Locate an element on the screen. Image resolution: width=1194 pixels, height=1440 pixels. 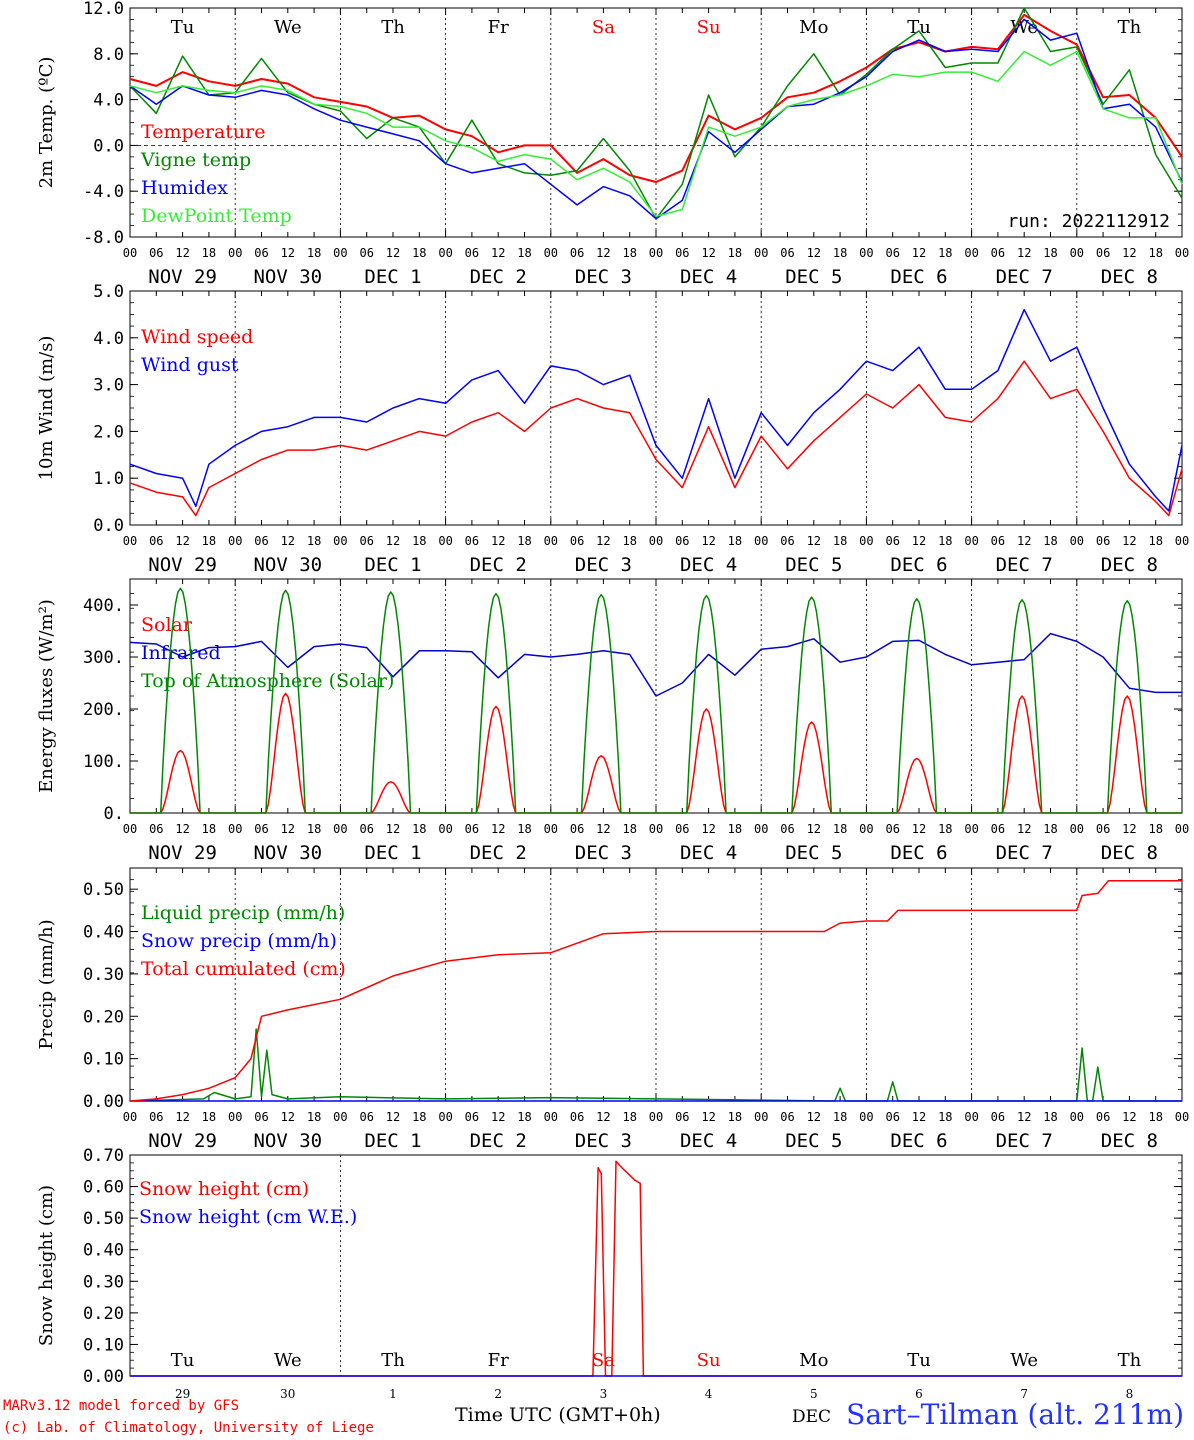
legend-entry: Total cumulated (cm) is located at coordinates (243, 969).